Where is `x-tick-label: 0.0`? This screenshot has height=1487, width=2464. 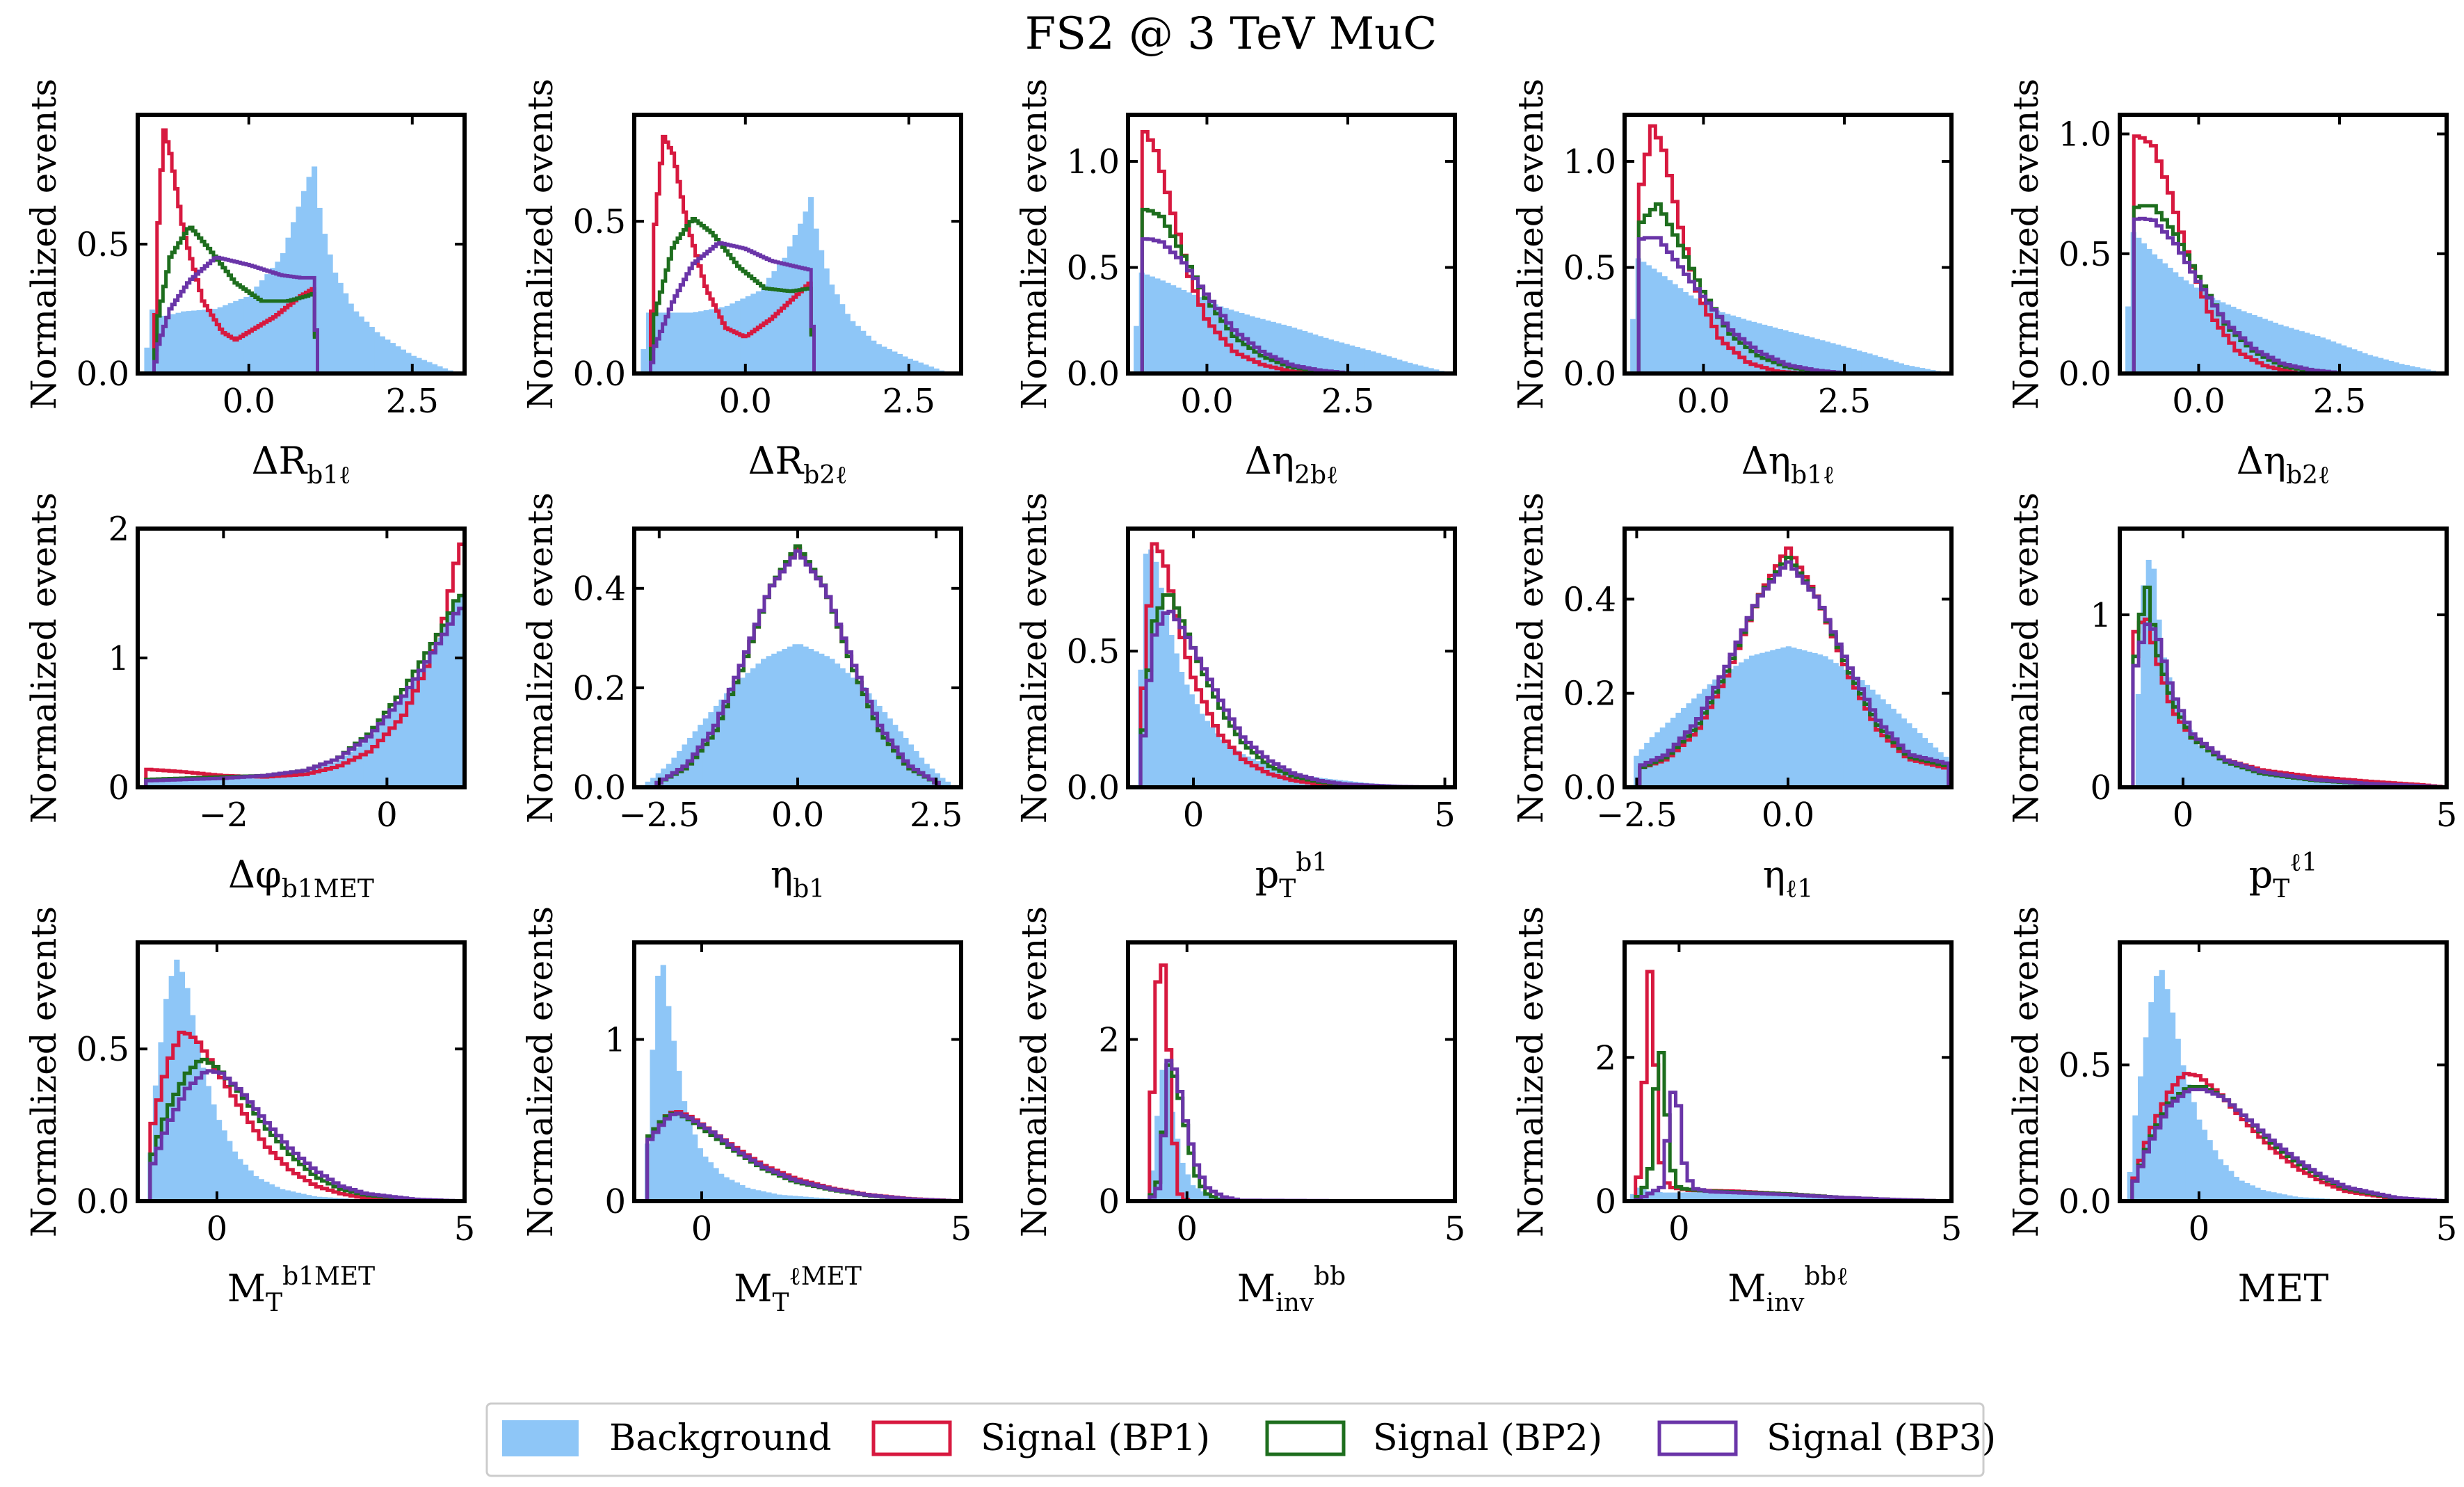 x-tick-label: 0.0 is located at coordinates (745, 401).